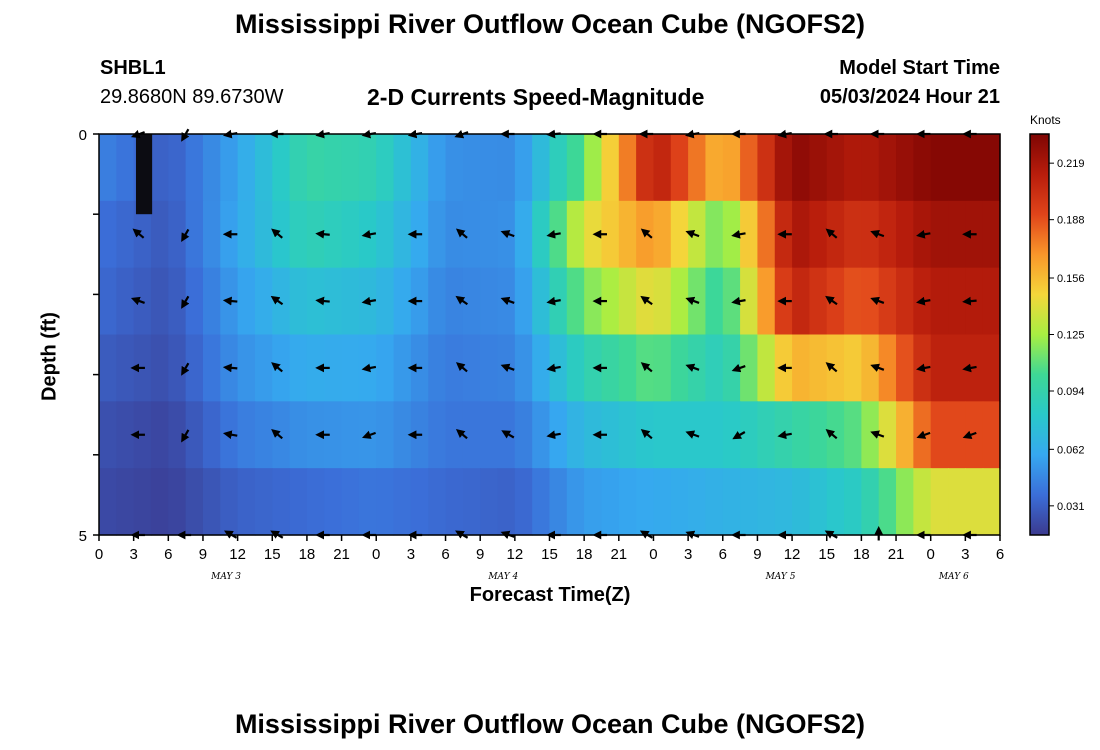 This screenshot has height=750, width=1100. Describe the element at coordinates (688, 554) in the screenshot. I see `x-tick-label: 3` at that location.